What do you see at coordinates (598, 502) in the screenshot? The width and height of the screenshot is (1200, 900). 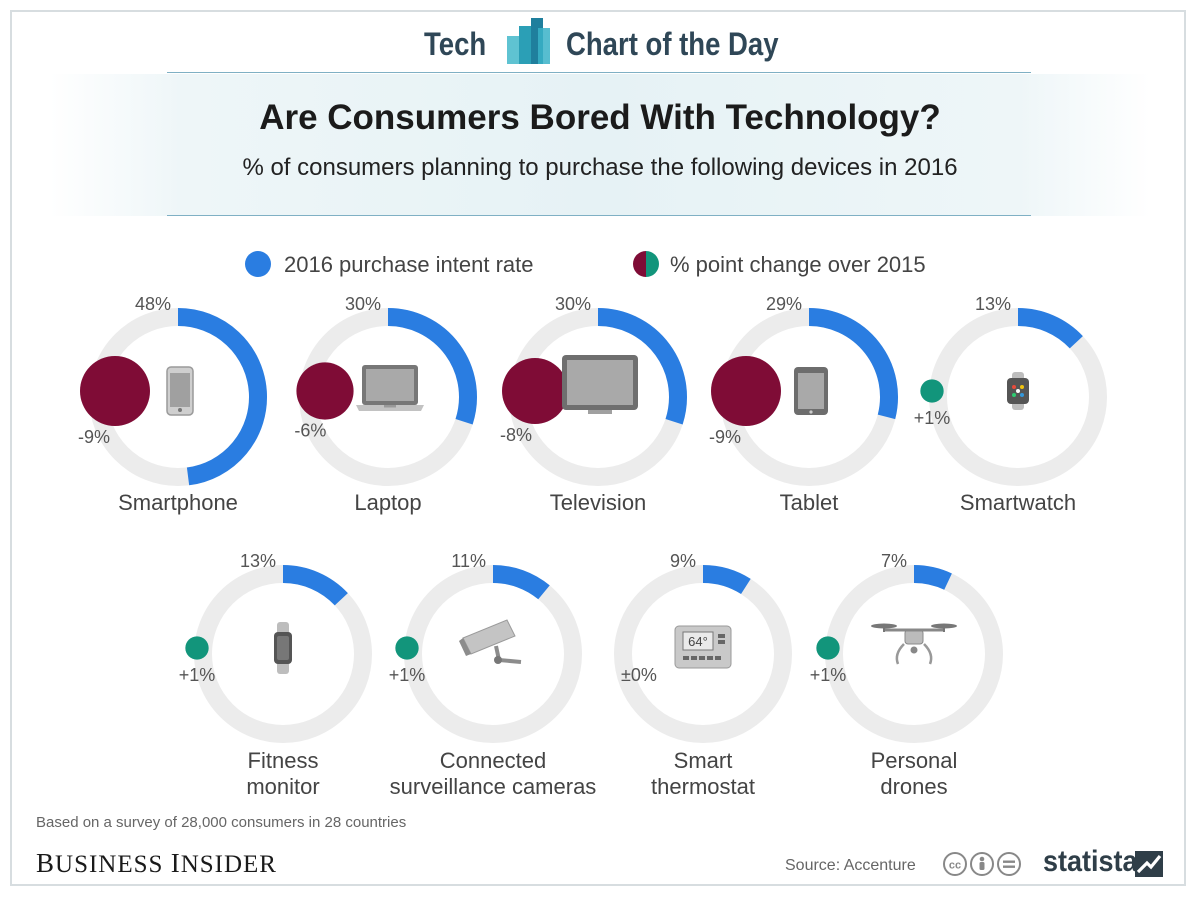 I see `category-label: Television` at bounding box center [598, 502].